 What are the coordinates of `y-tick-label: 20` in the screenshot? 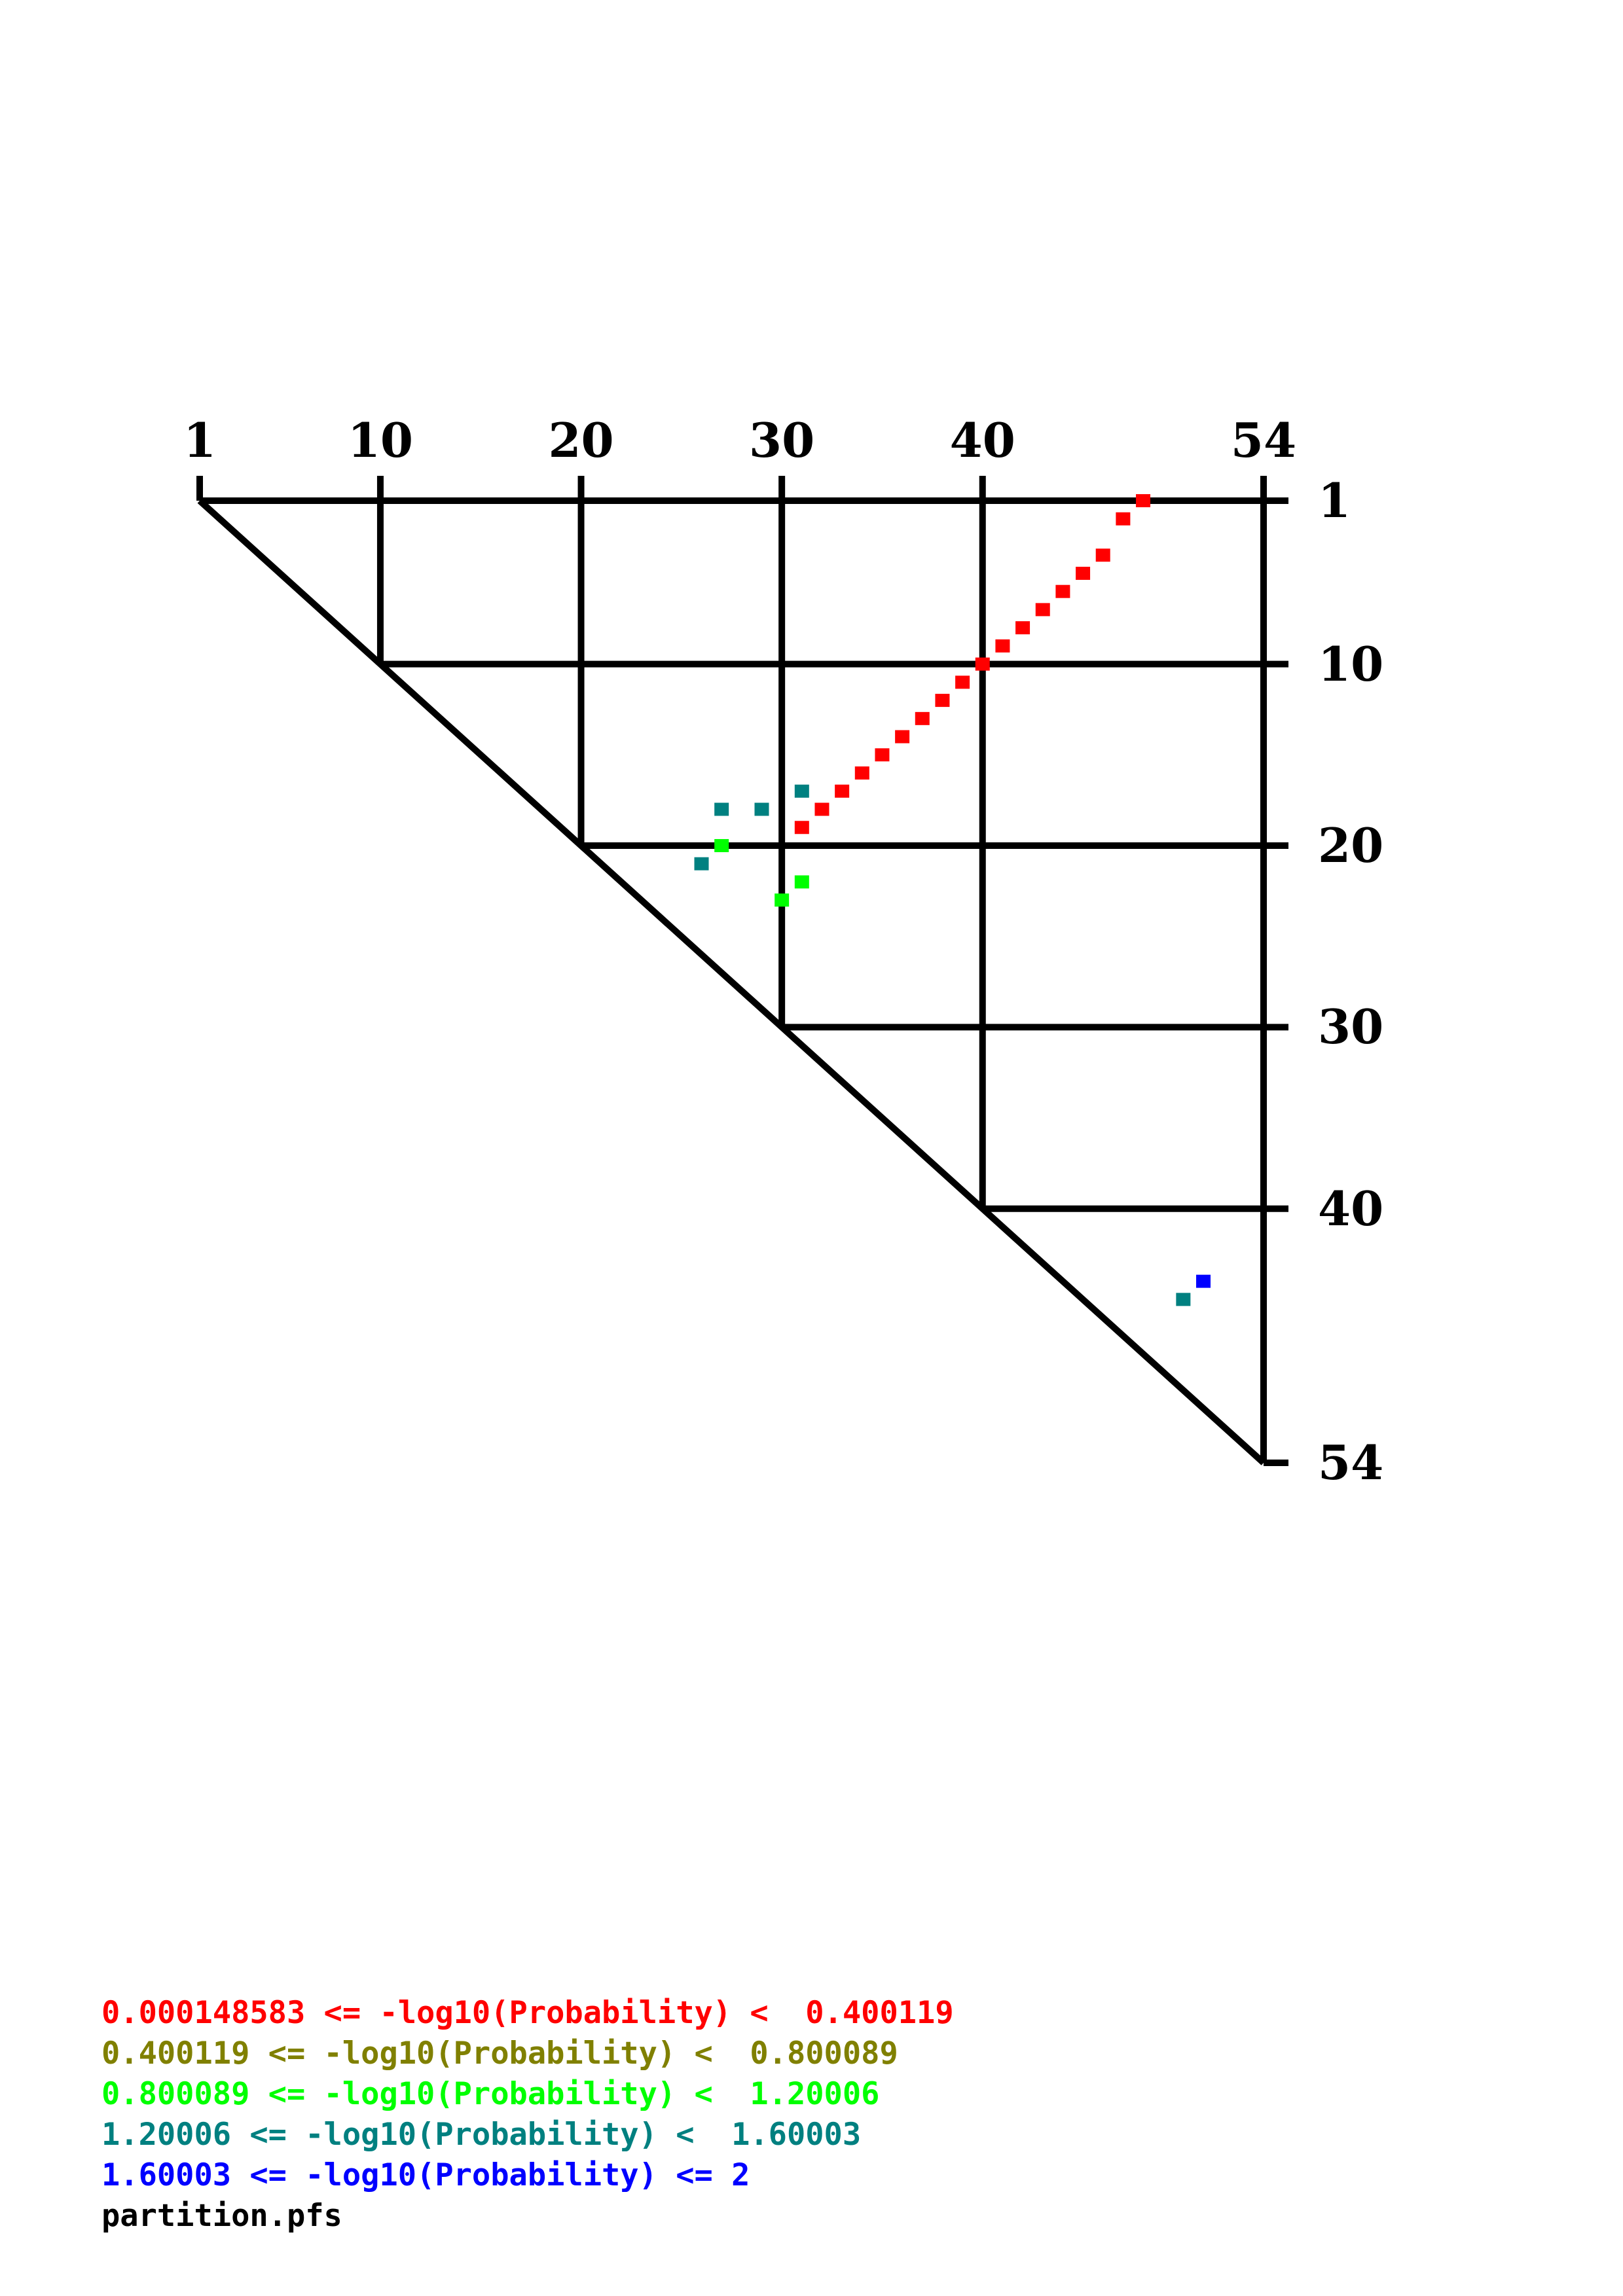 It's located at (1351, 845).